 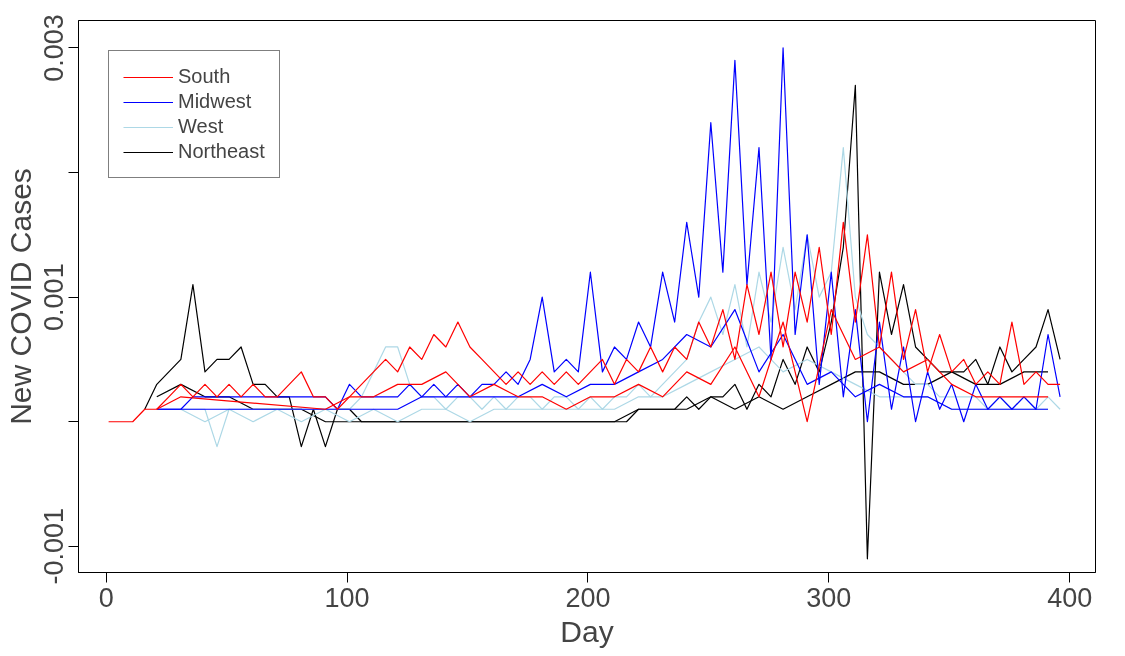 I want to click on legend-label: South, so click(x=204, y=76).